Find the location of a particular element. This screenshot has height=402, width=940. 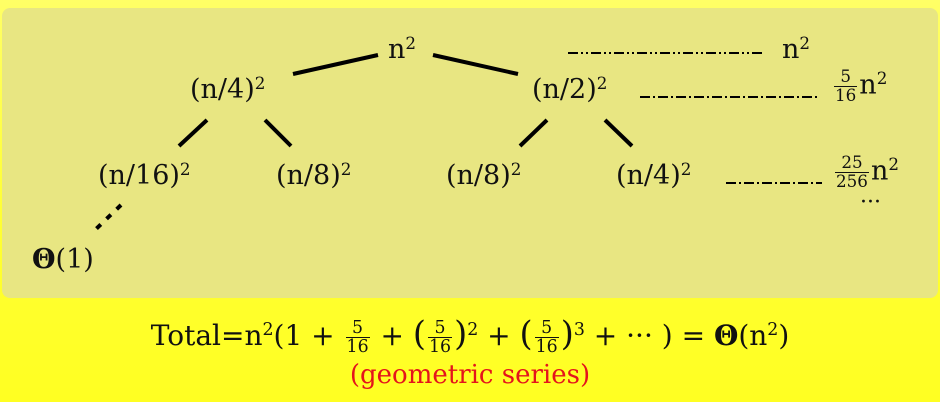

total-fraction-2: 5 16 is located at coordinates (440, 337).